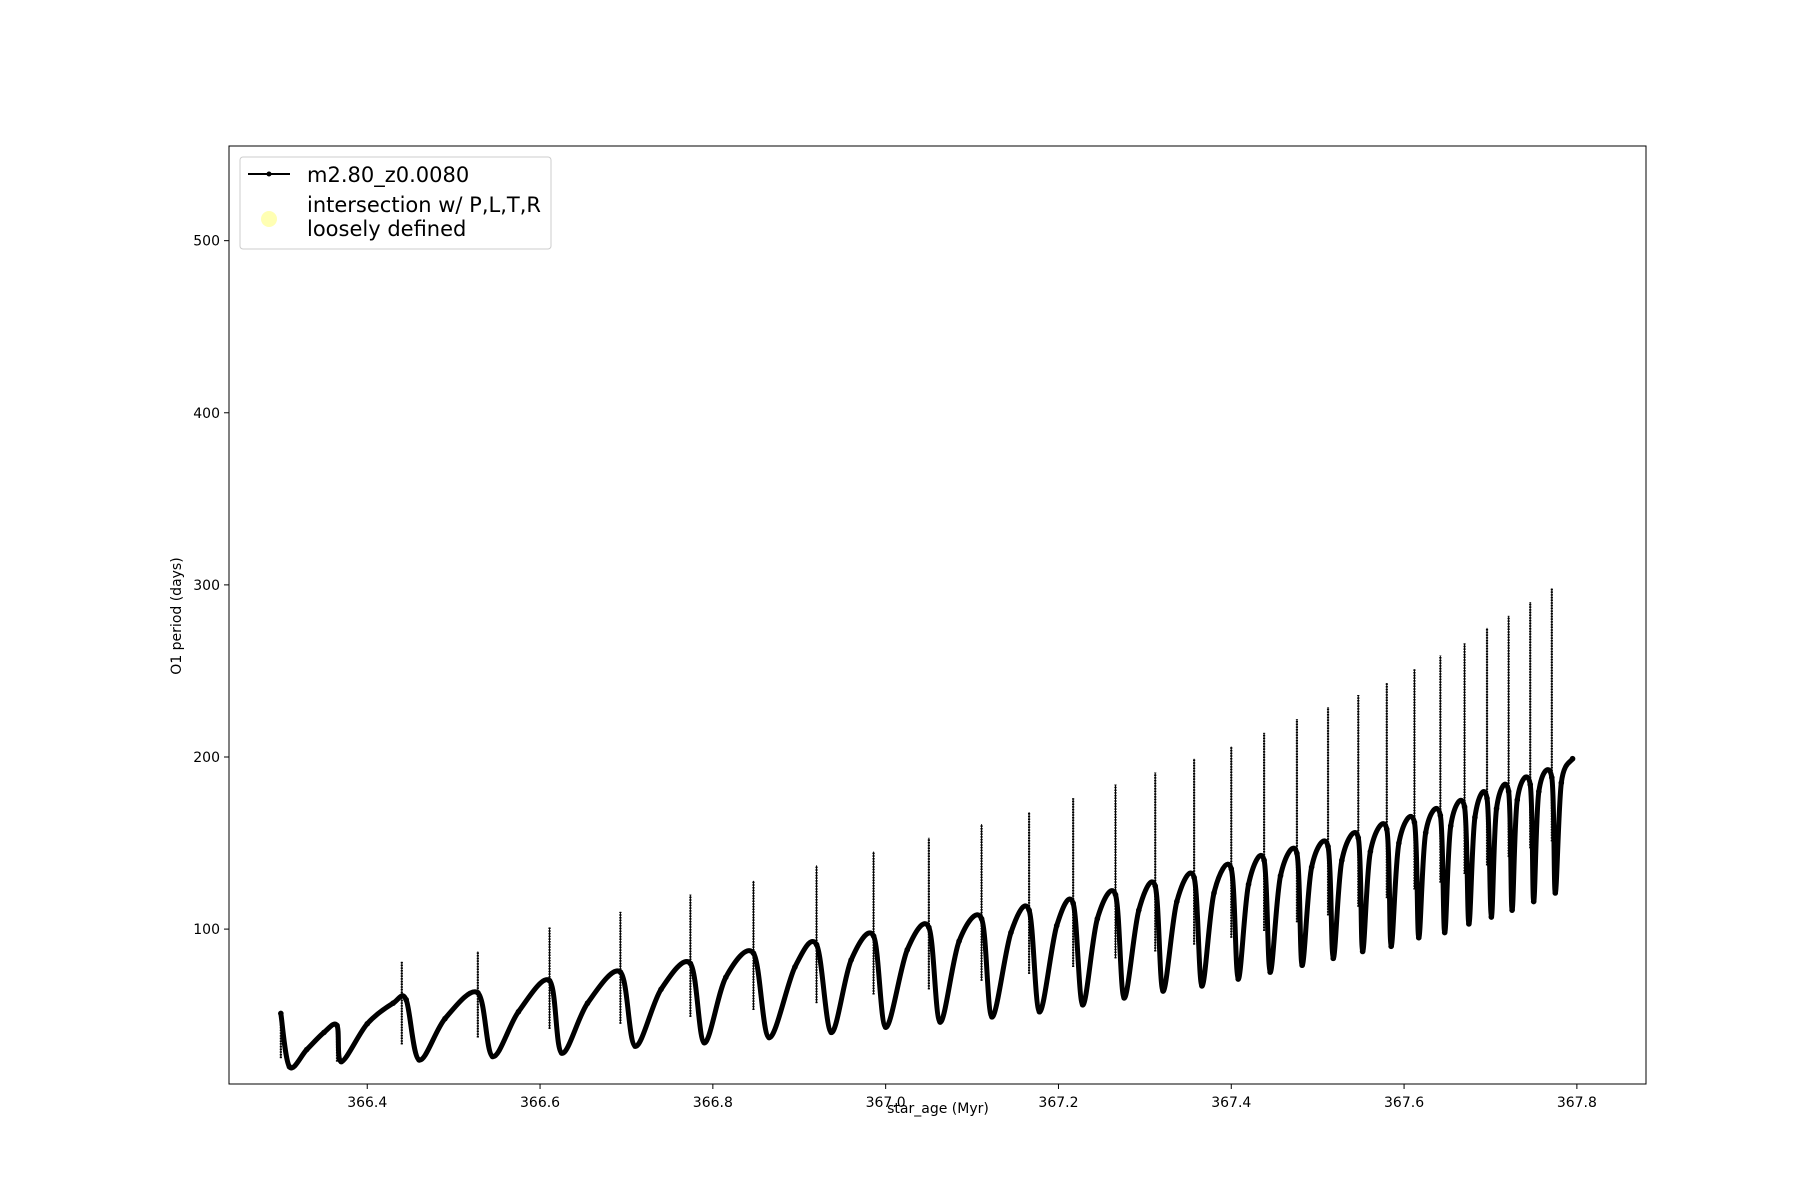 Image resolution: width=1800 pixels, height=1200 pixels. I want to click on y-axis-label: O1 period (days), so click(177, 615).